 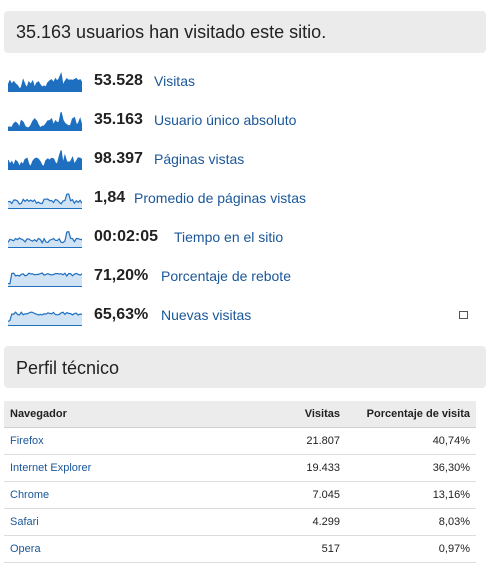 I want to click on percent-cell: 8,03%, so click(x=411, y=522).